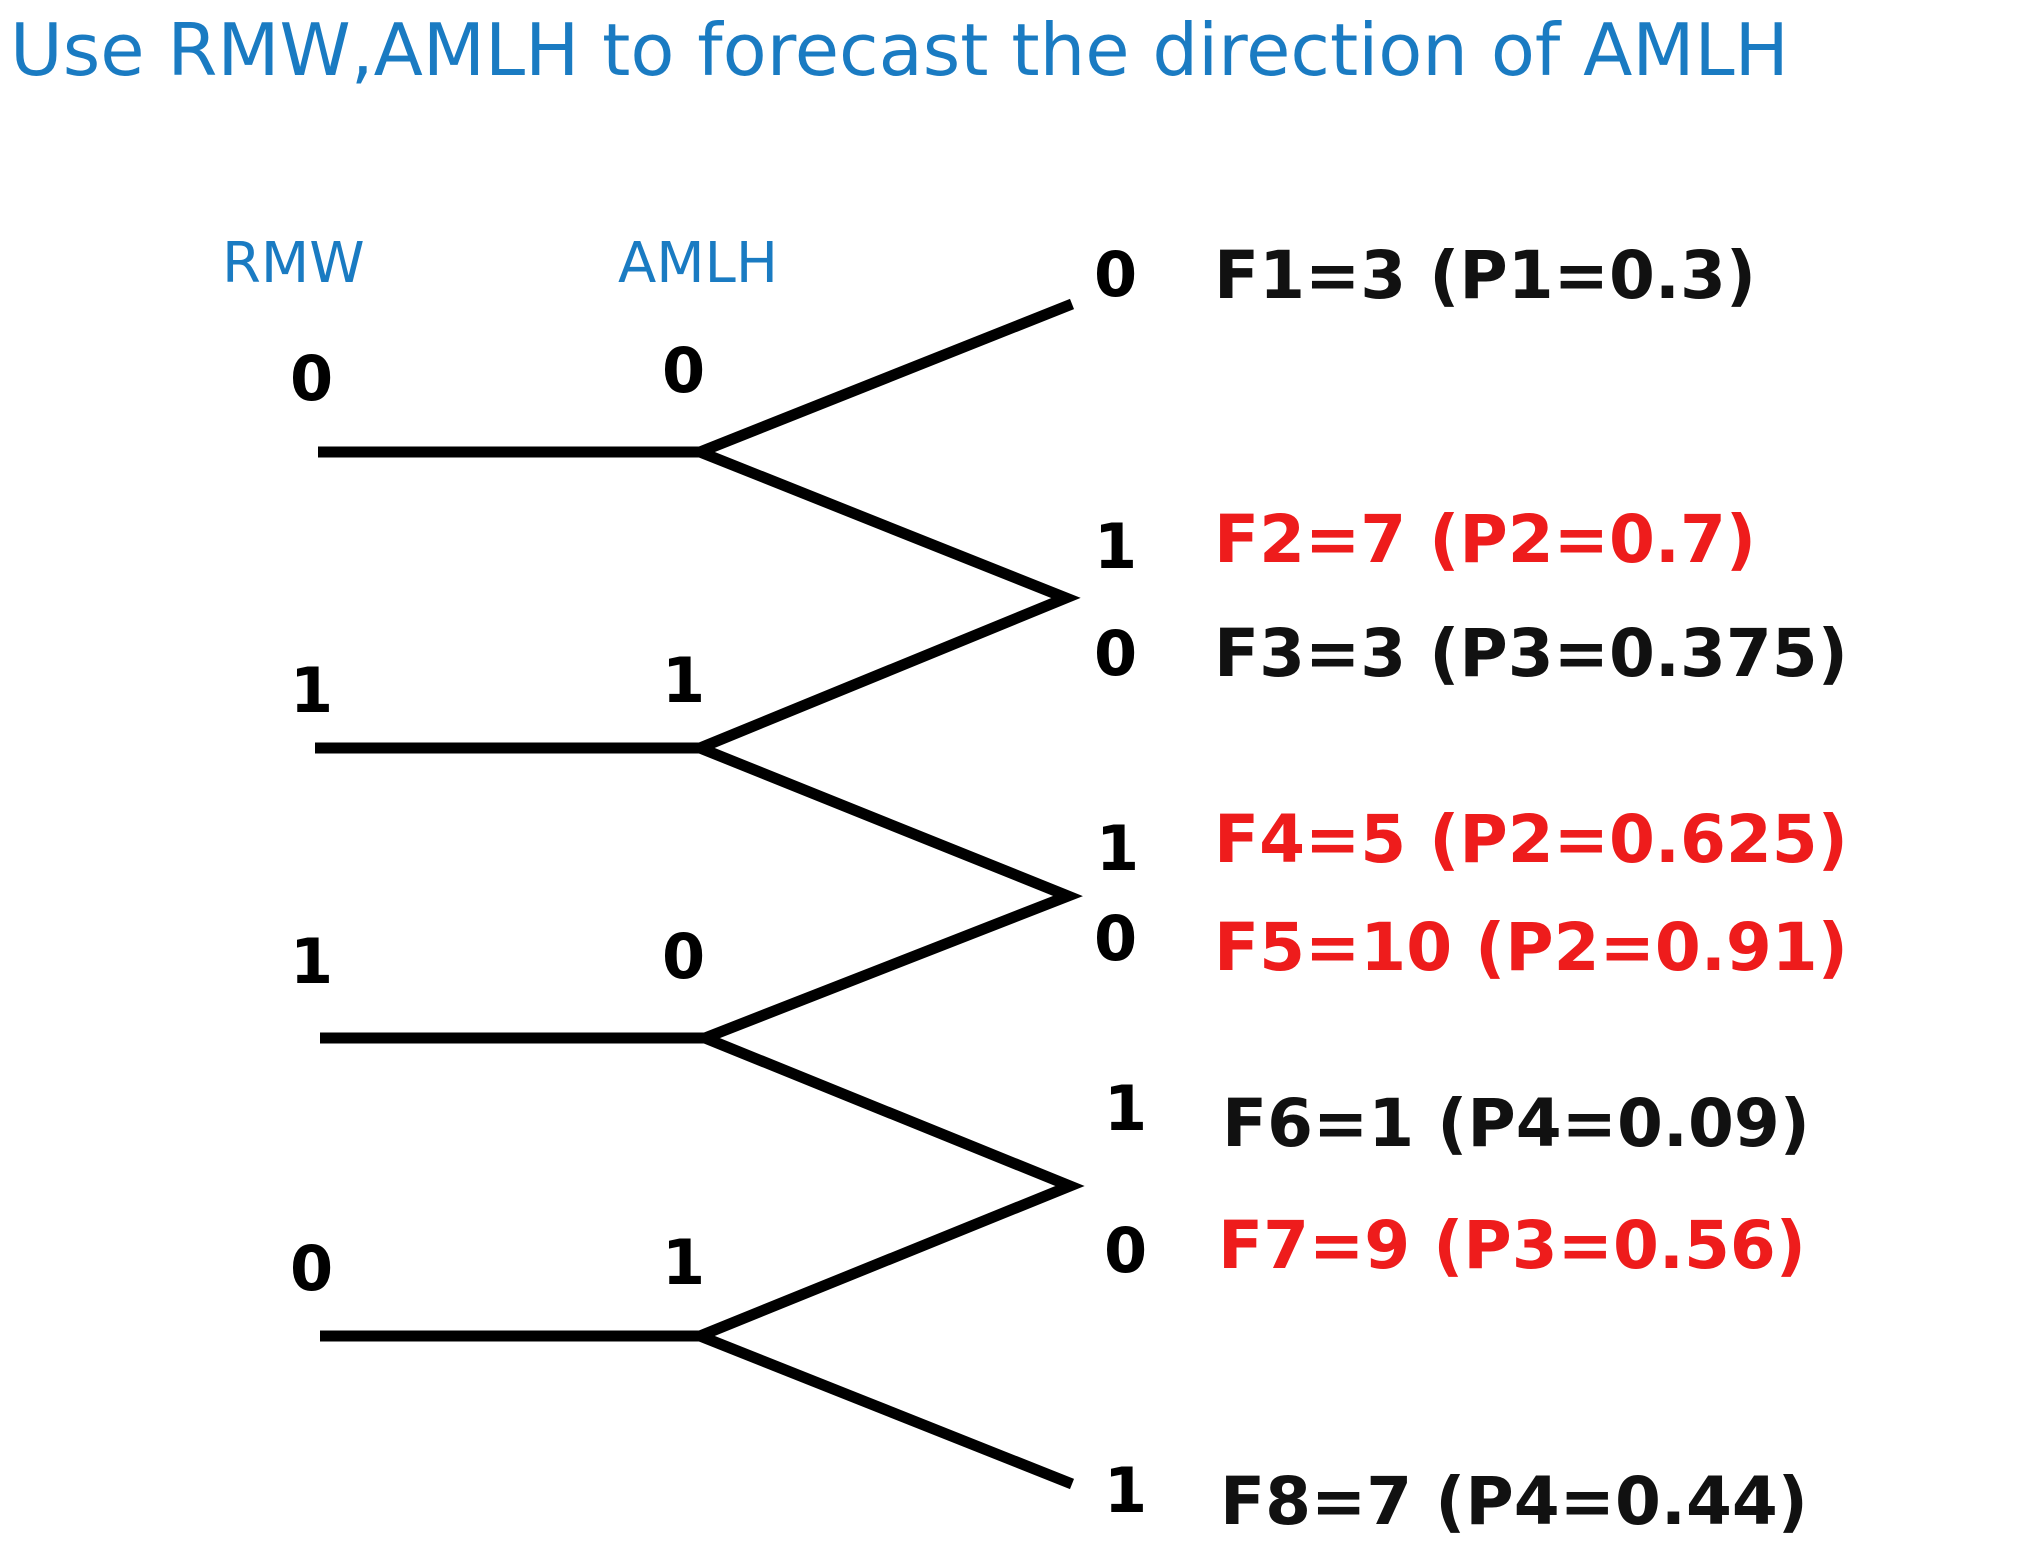 The image size is (2017, 1566). What do you see at coordinates (1125, 1108) in the screenshot?
I see `outcome-6-bit: 1` at bounding box center [1125, 1108].